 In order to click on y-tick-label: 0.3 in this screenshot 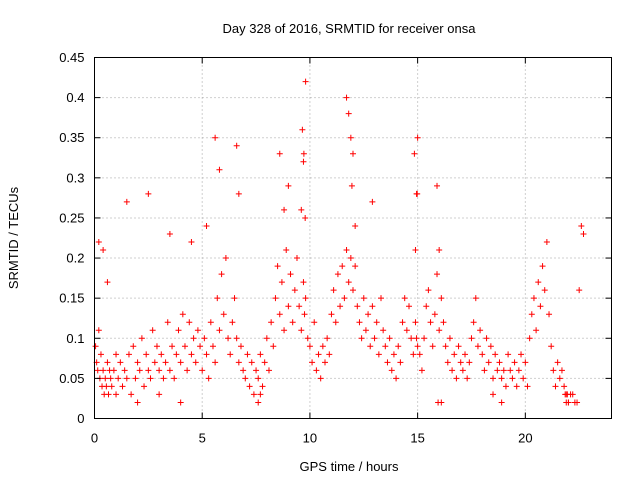, I will do `click(75, 177)`.